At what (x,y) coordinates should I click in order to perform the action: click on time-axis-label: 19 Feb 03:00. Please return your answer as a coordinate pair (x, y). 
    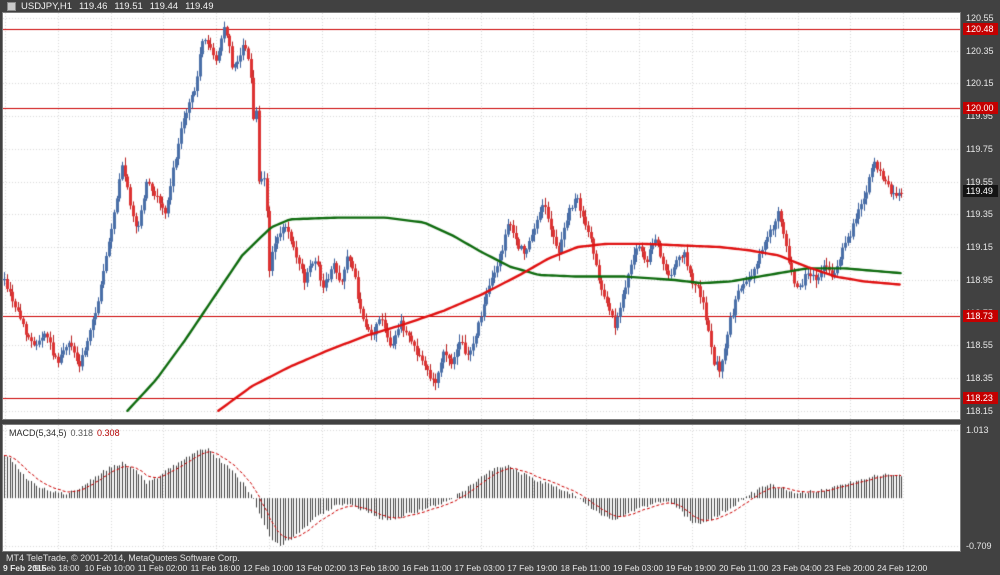
    Looking at the image, I should click on (638, 568).